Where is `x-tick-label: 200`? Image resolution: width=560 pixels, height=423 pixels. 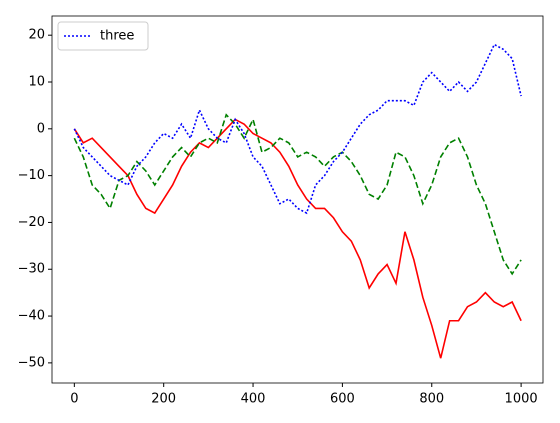
x-tick-label: 200 is located at coordinates (163, 399).